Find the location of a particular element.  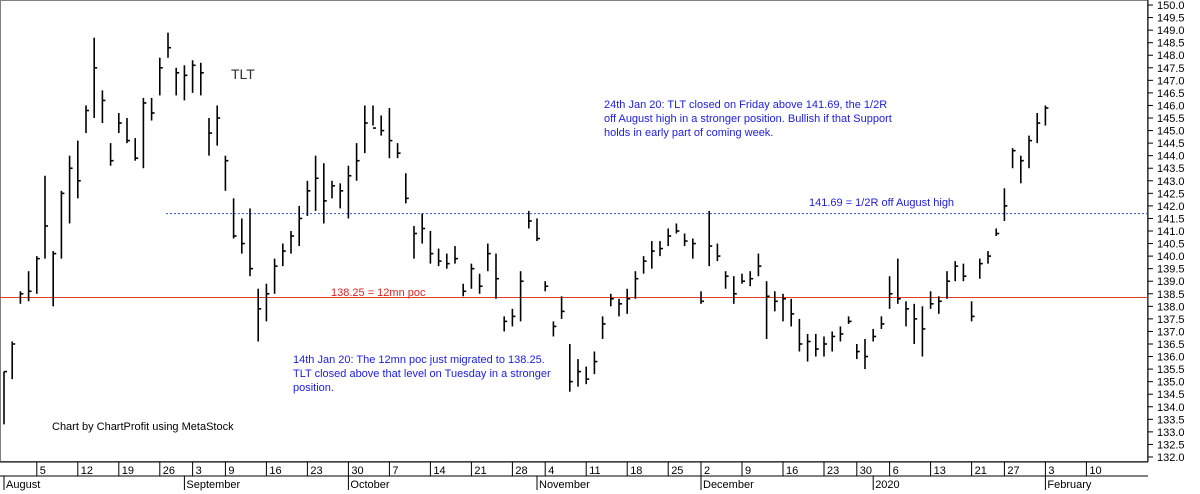

x-day-label: 2 is located at coordinates (707, 471).